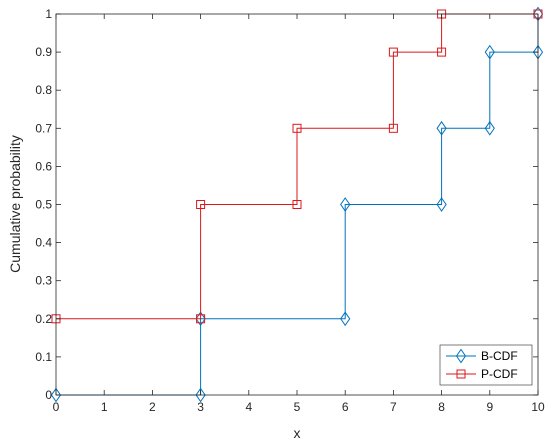 Image resolution: width=550 pixels, height=445 pixels. What do you see at coordinates (43, 52) in the screenshot?
I see `y-tick-label: 0.9` at bounding box center [43, 52].